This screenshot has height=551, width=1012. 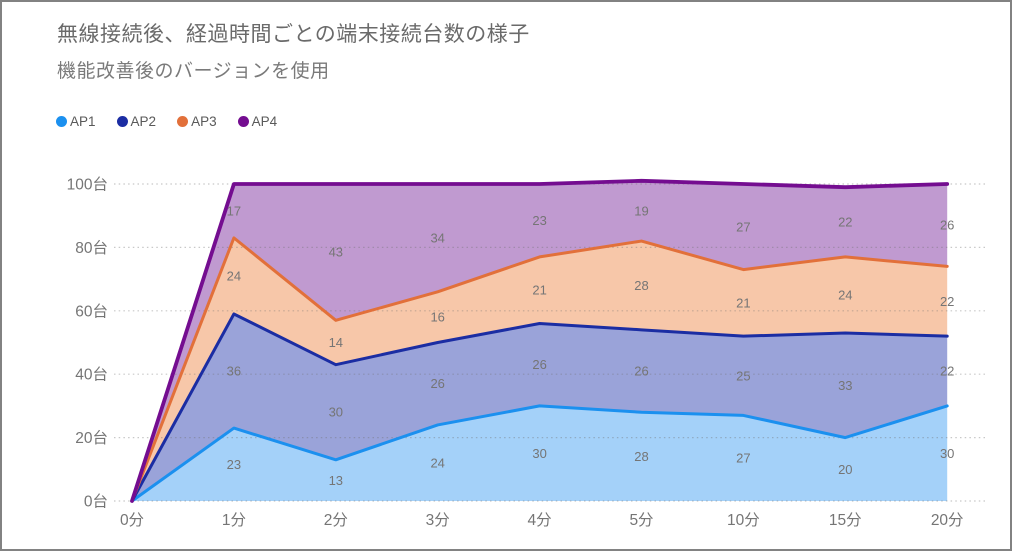 What do you see at coordinates (947, 453) in the screenshot?
I see `value-label-AP1-20分: 30` at bounding box center [947, 453].